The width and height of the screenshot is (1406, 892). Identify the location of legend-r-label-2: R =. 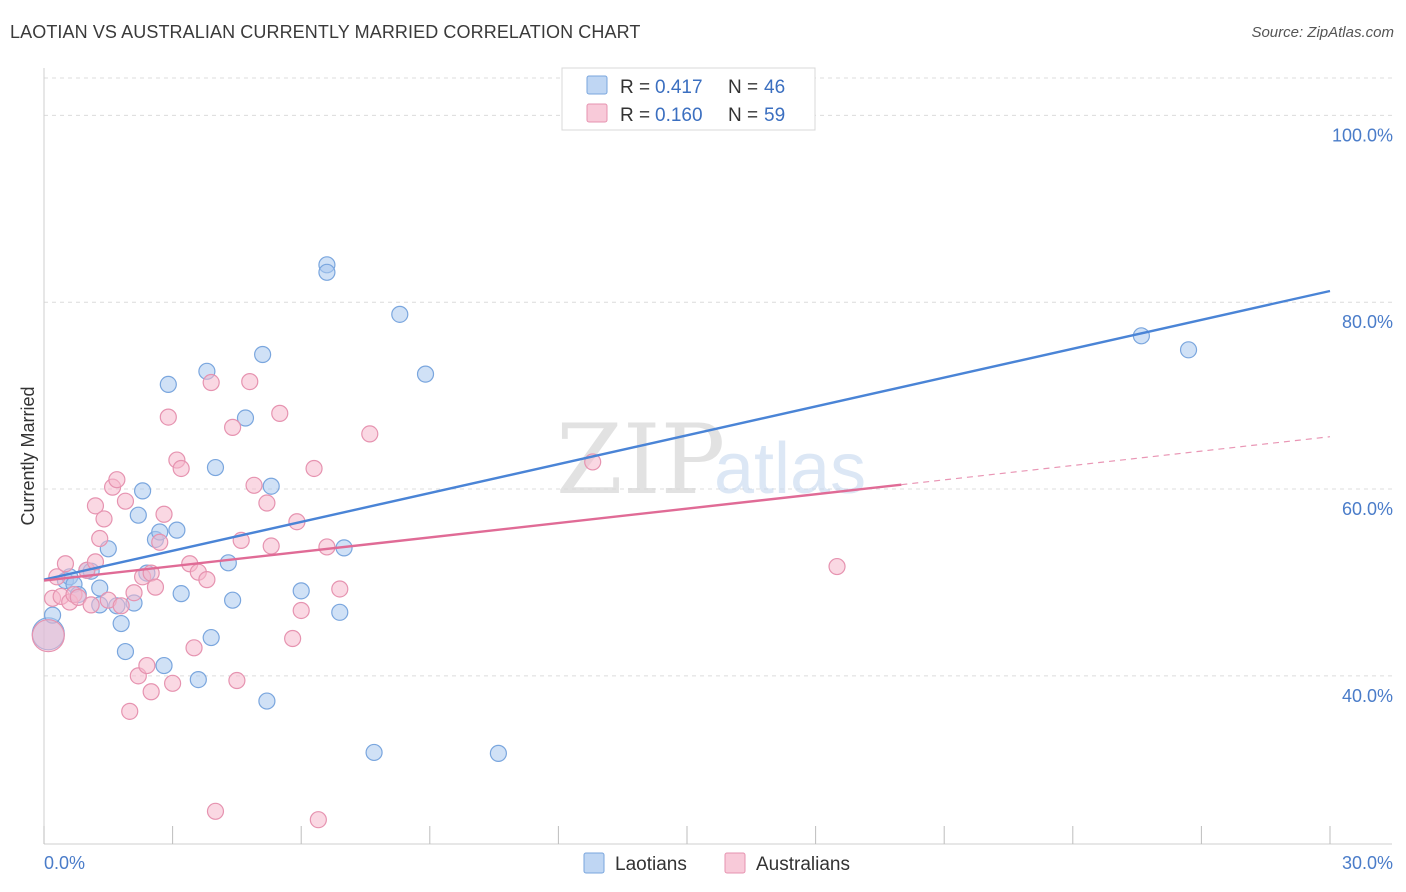
(635, 115).